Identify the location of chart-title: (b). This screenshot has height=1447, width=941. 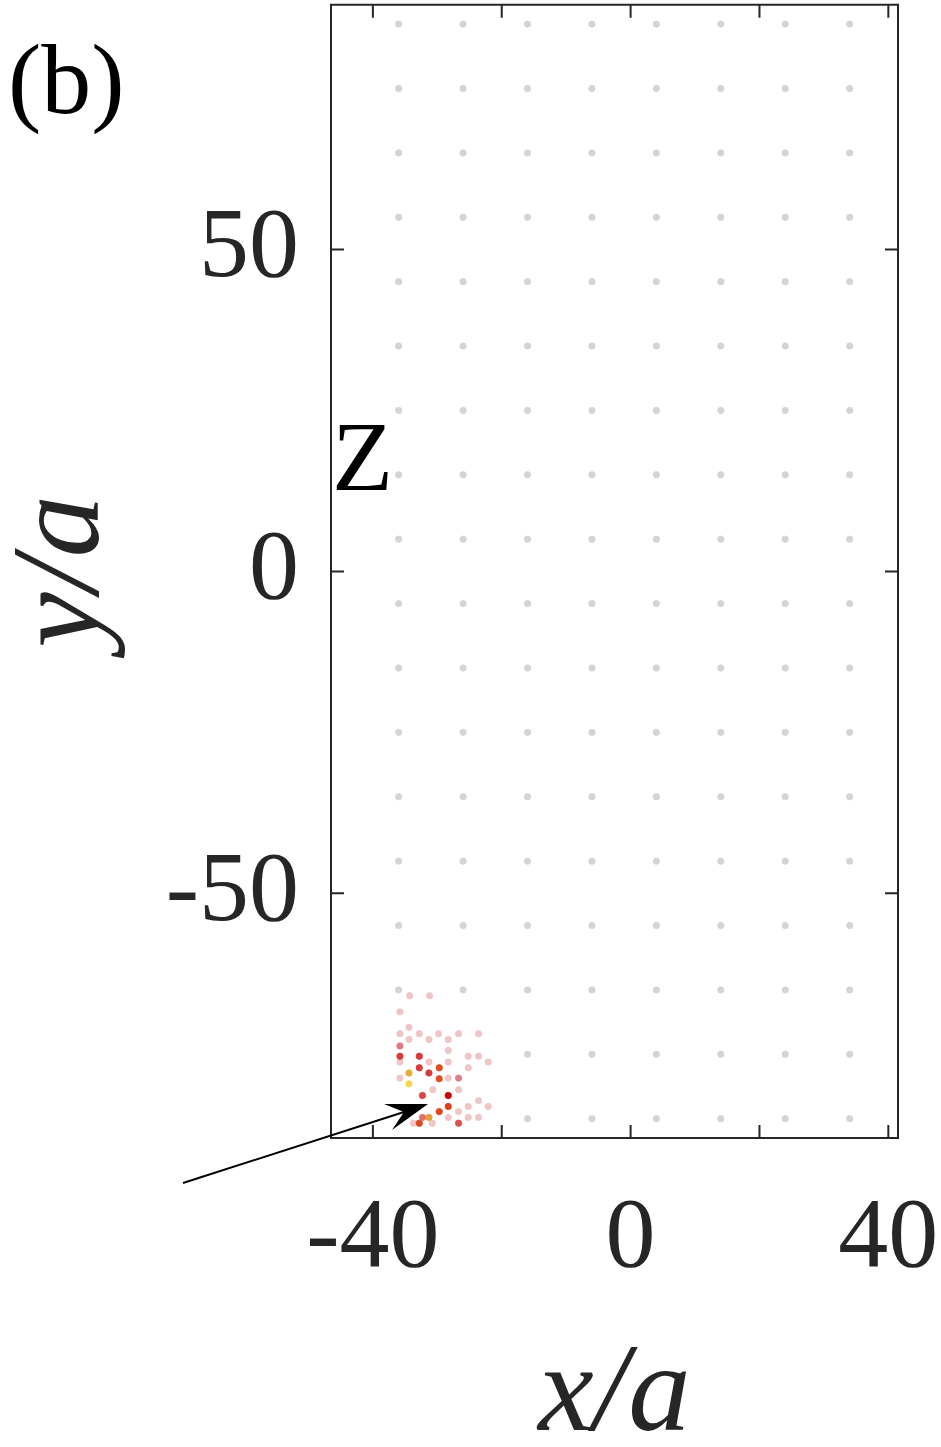
(66, 79).